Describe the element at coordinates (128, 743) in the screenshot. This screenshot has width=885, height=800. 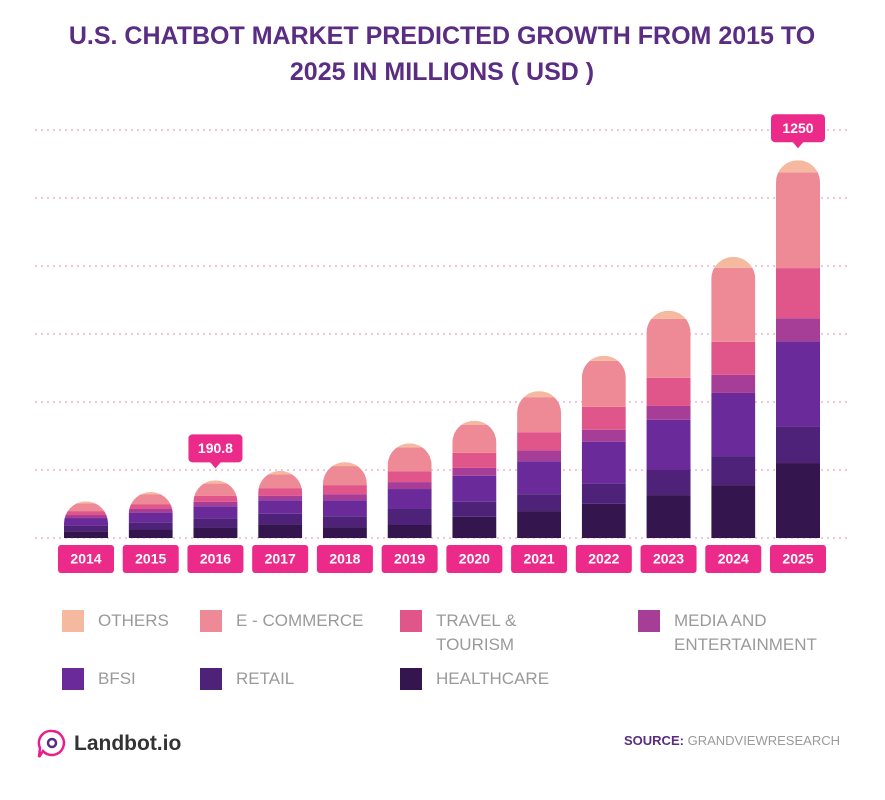
I see `brand-name: Landbot.io` at that location.